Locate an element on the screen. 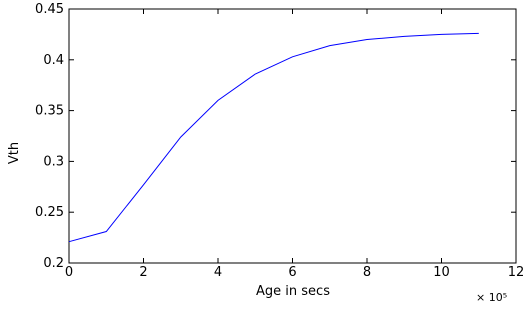  x-tick-label: 6 is located at coordinates (292, 272).